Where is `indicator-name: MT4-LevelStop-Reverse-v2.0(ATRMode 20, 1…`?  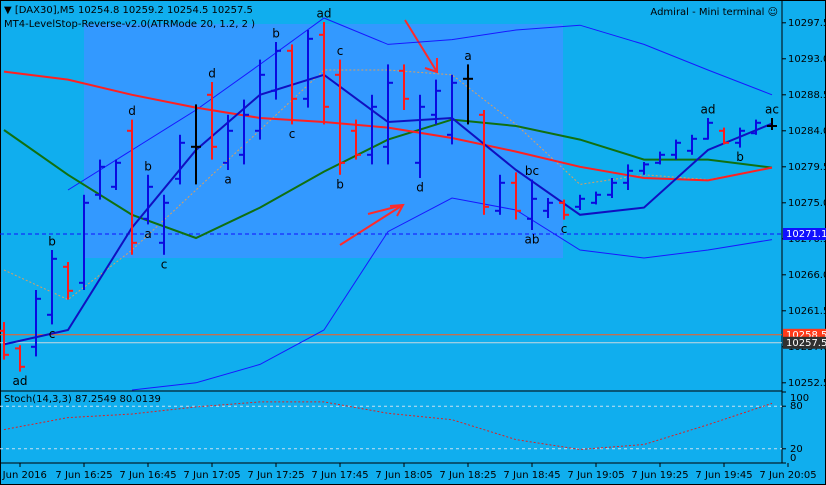 indicator-name: MT4-LevelStop-Reverse-v2.0(ATRMode 20, 1… is located at coordinates (129, 24).